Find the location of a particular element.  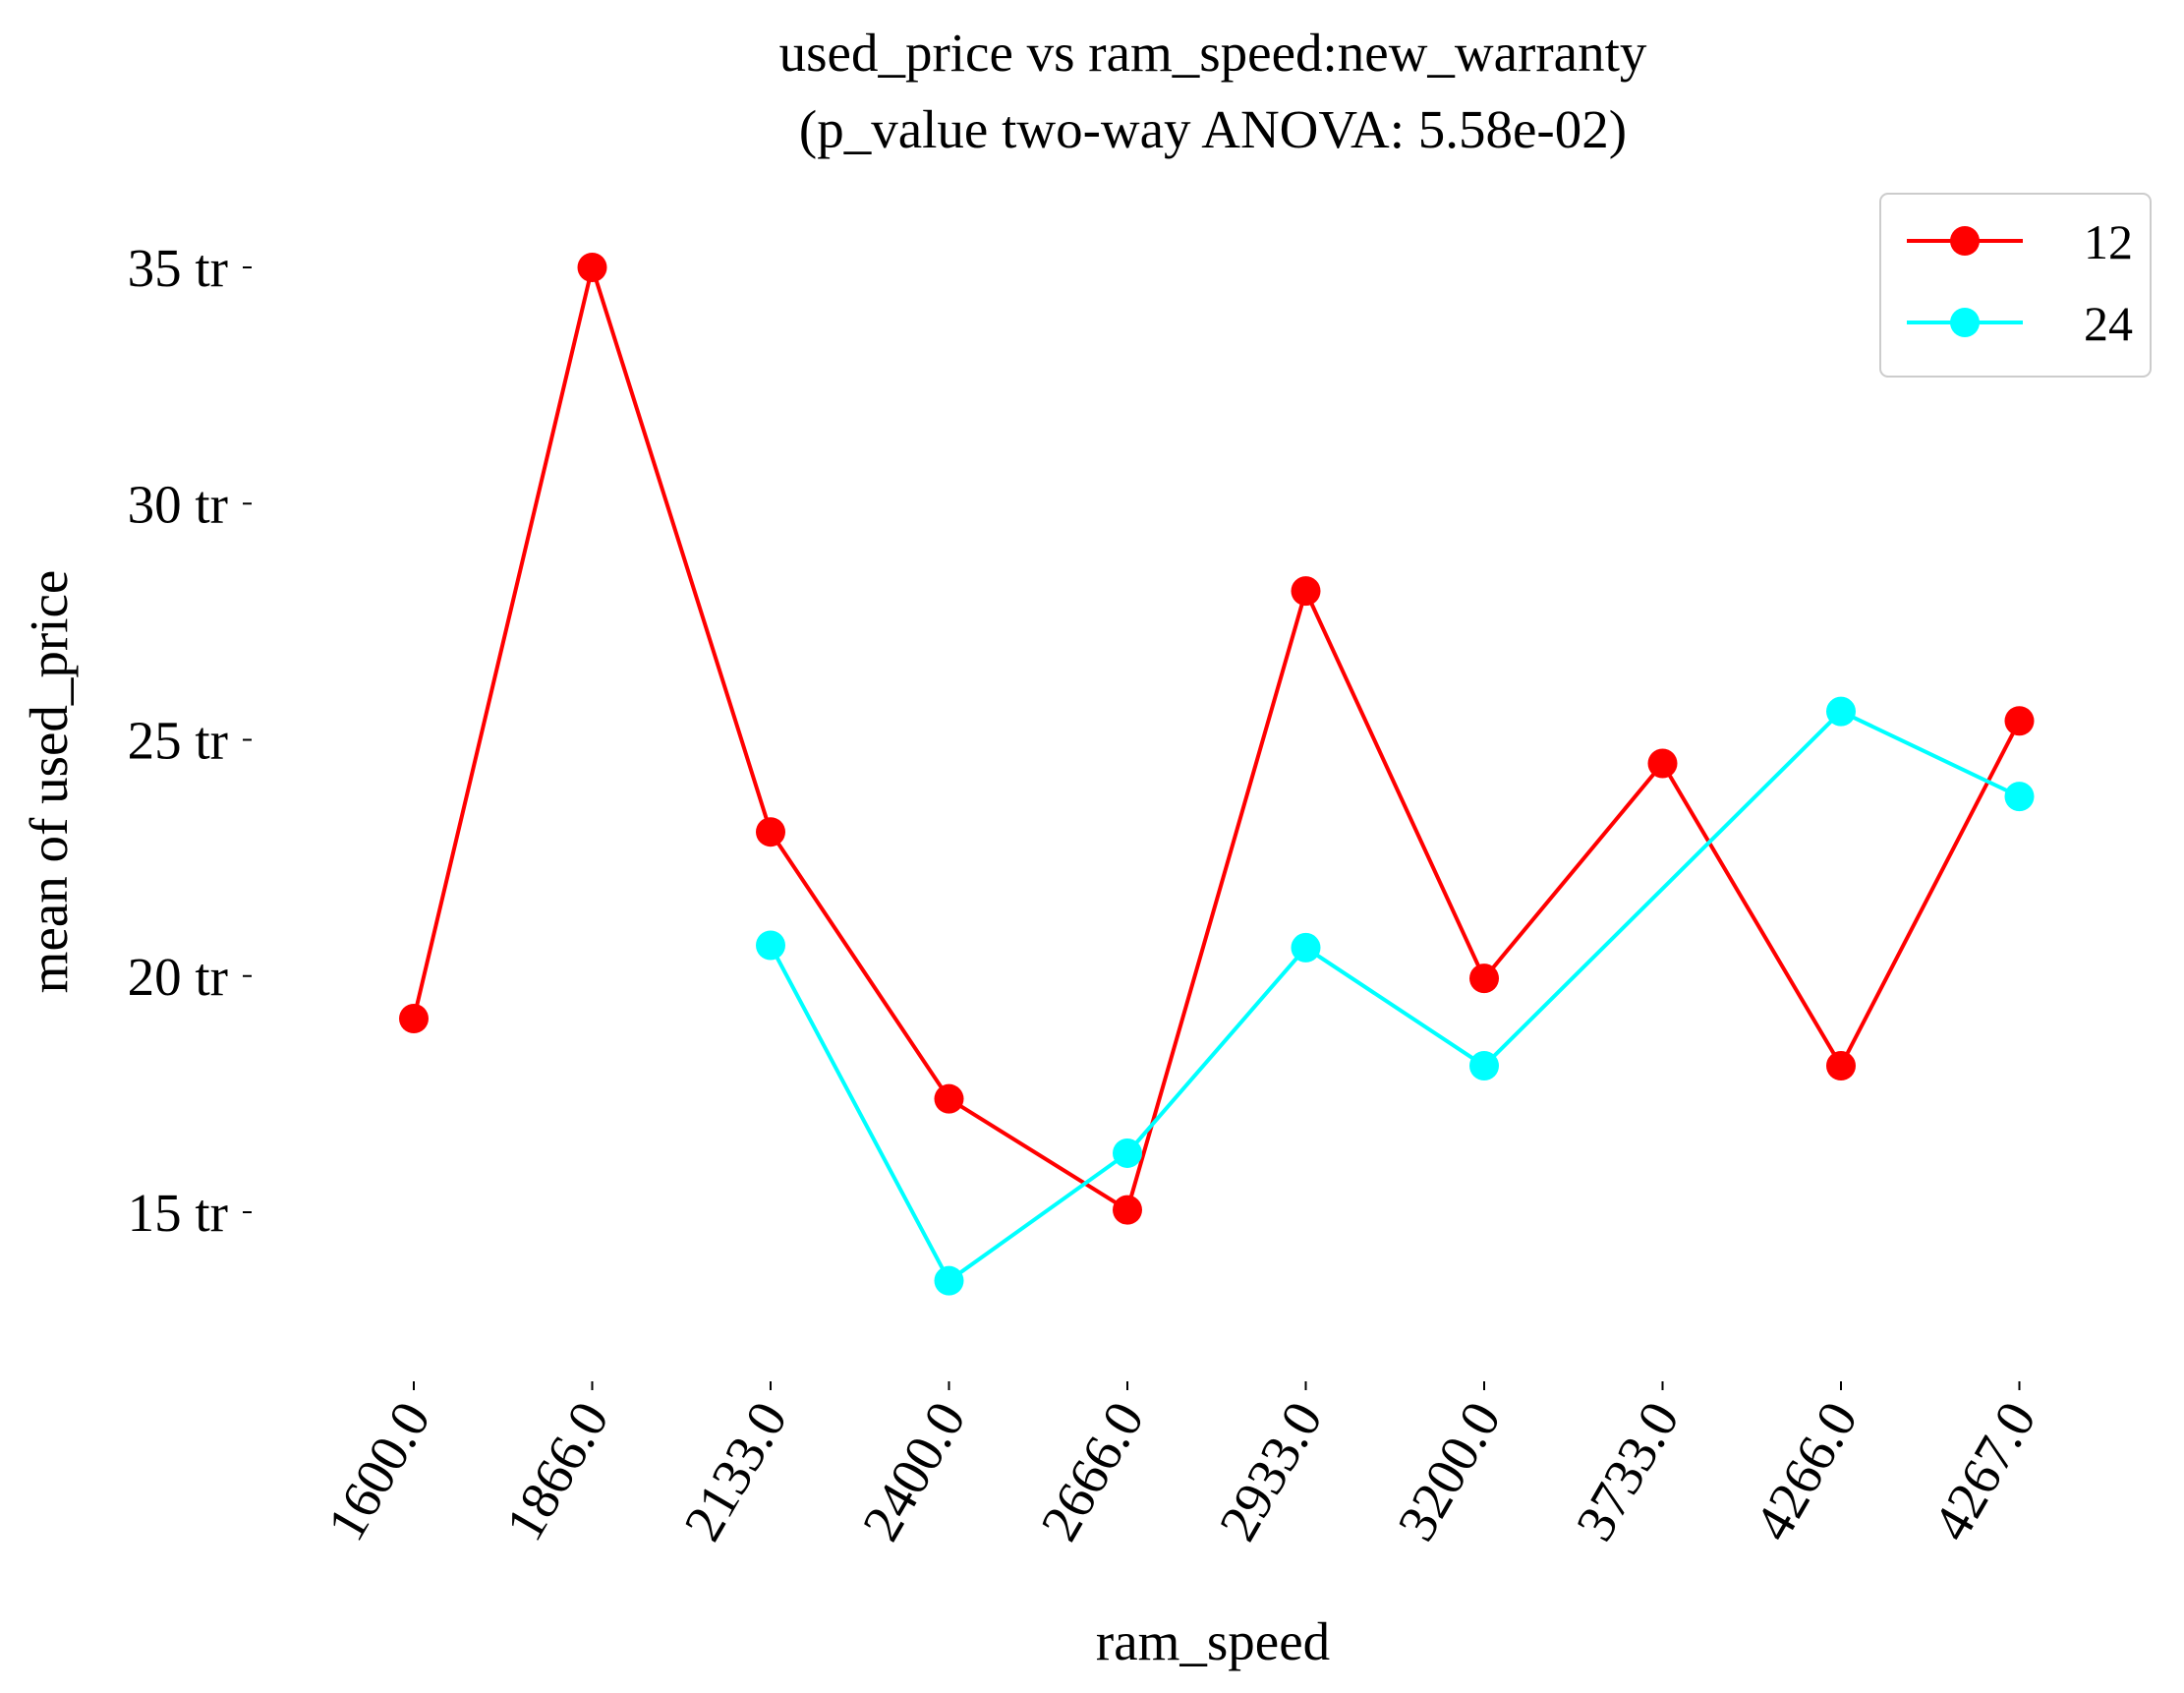

x-tick-label: 1866.0 is located at coordinates (556, 1471).